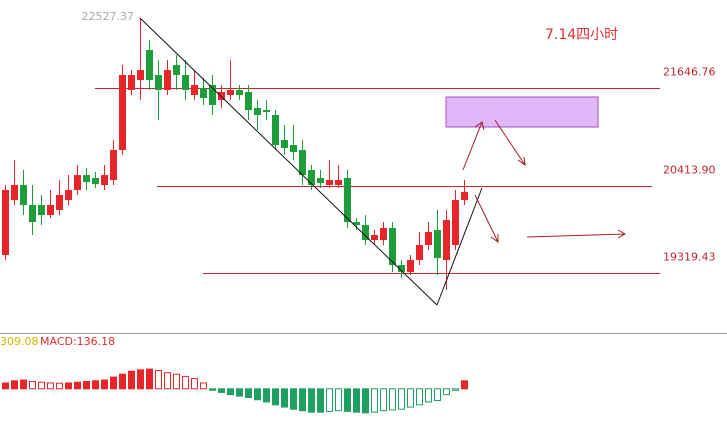  Describe the element at coordinates (689, 257) in the screenshot. I see `level-label: 19319.43` at that location.